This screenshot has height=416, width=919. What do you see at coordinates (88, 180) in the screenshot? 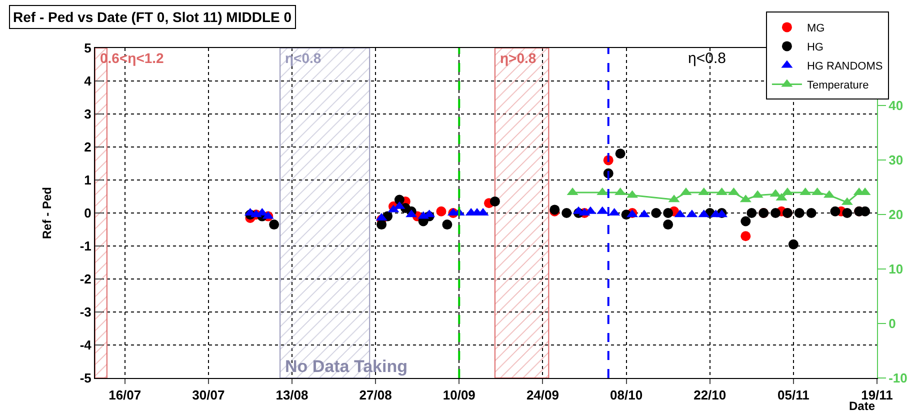
I see `y-tick-label: 1` at bounding box center [88, 180].